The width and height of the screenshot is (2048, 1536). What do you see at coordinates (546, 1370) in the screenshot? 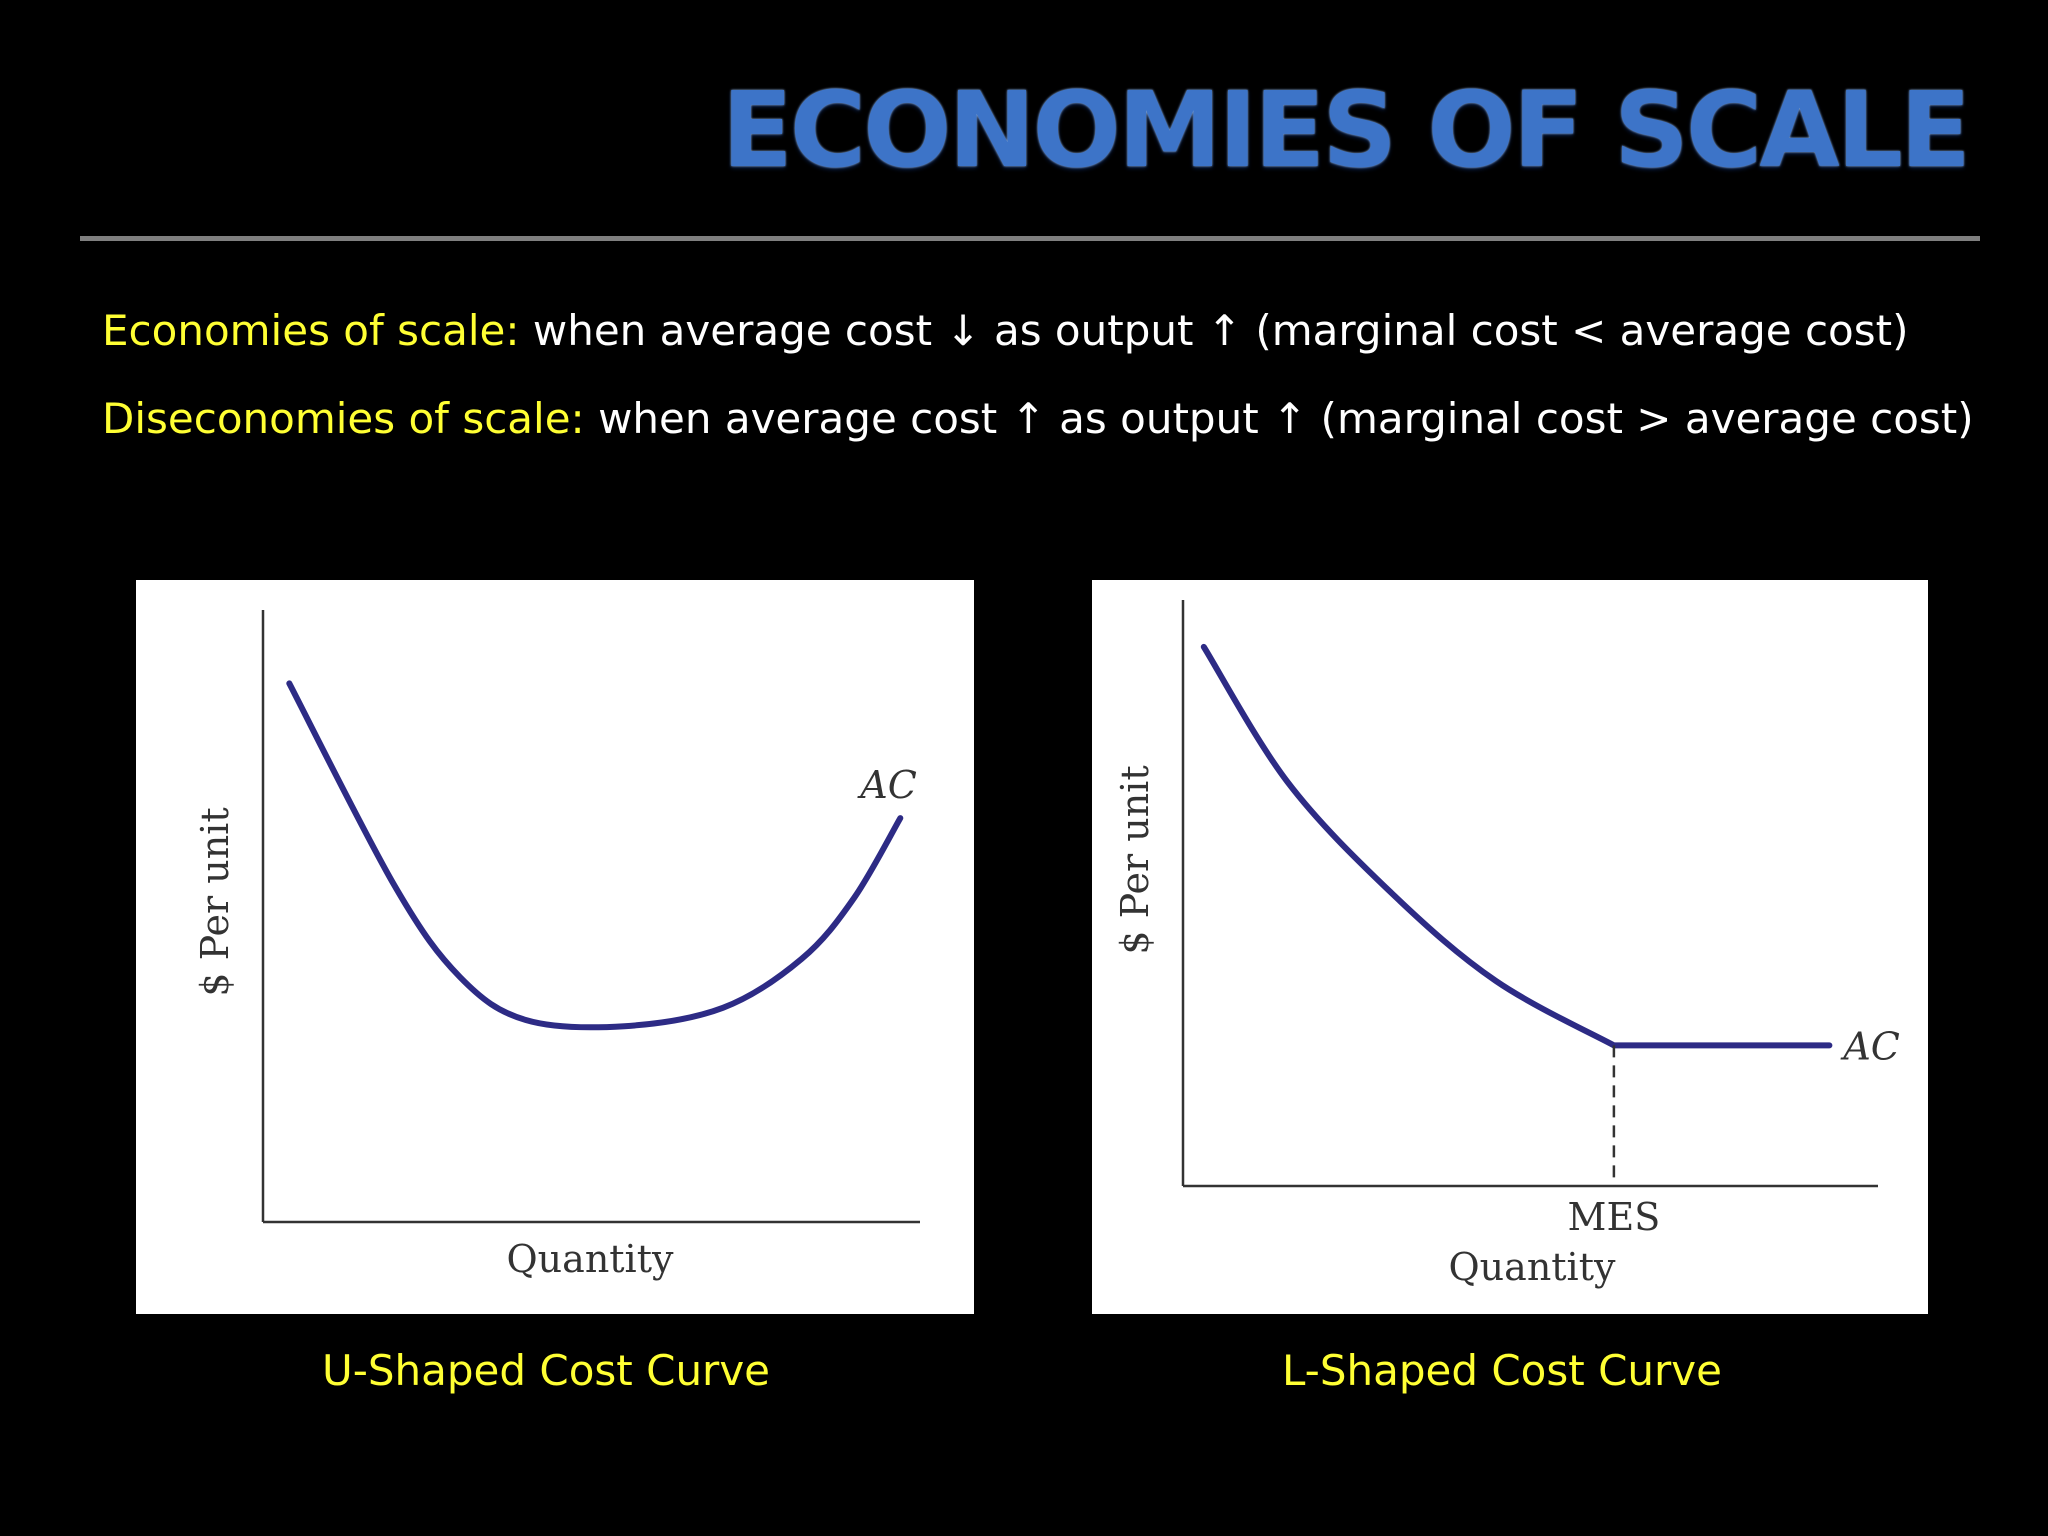
I see `u-shaped-caption: U-Shaped Cost Curve` at bounding box center [546, 1370].